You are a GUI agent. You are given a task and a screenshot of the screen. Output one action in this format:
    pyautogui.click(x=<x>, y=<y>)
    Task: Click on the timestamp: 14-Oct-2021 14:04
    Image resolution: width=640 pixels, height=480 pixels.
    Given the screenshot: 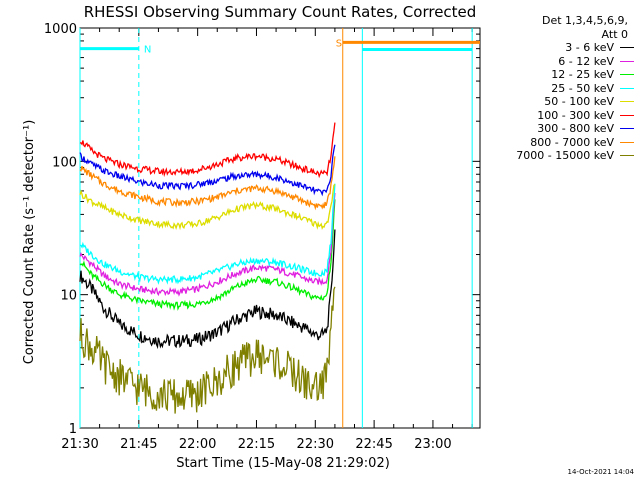 What is the action you would take?
    pyautogui.click(x=600, y=472)
    